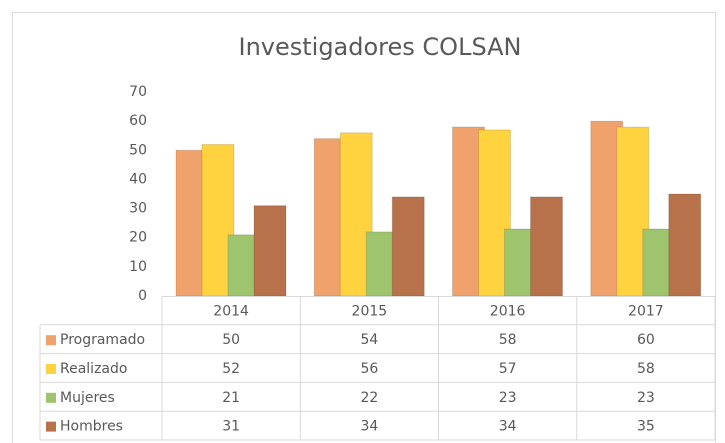 The height and width of the screenshot is (443, 725). I want to click on y-tick-label: 20, so click(138, 238).